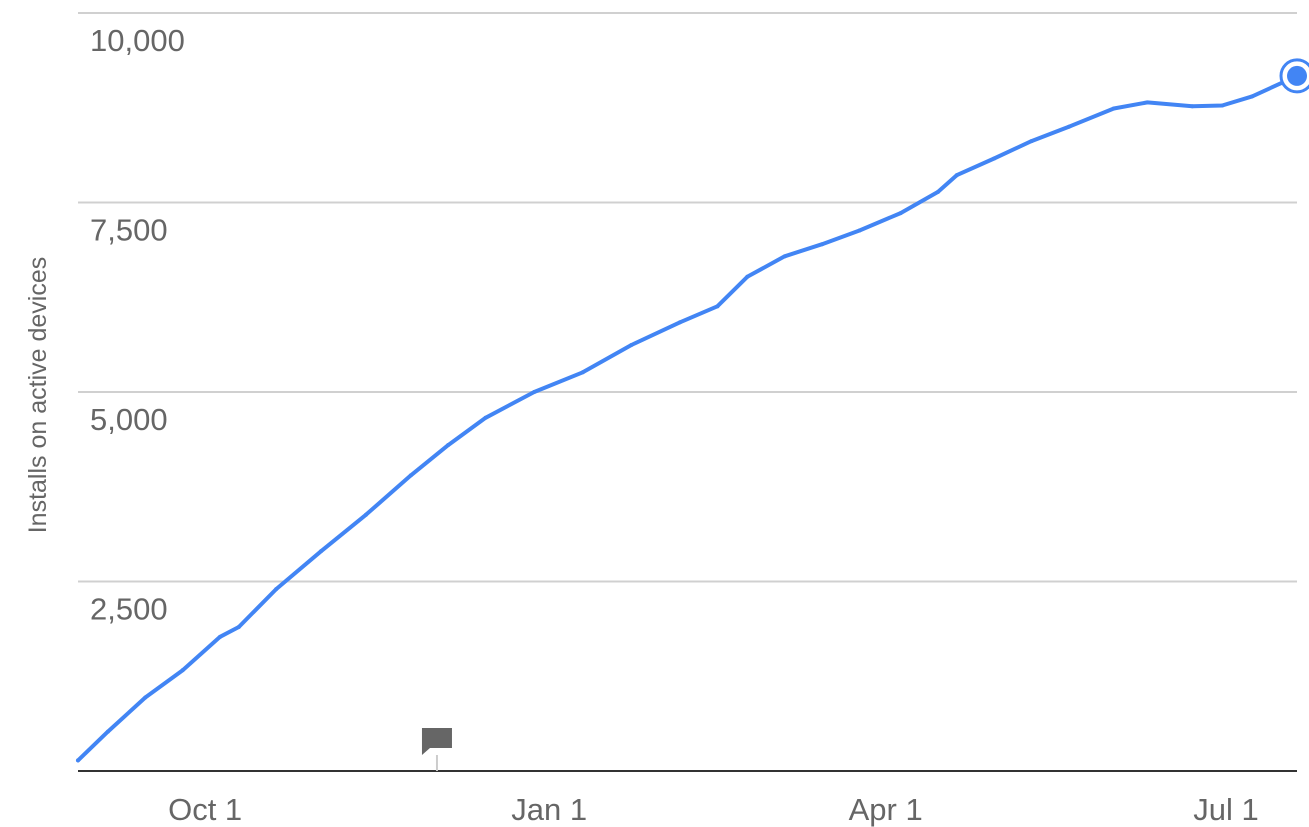 This screenshot has width=1309, height=827. I want to click on x-tick-label: Jul 1, so click(1225, 809).